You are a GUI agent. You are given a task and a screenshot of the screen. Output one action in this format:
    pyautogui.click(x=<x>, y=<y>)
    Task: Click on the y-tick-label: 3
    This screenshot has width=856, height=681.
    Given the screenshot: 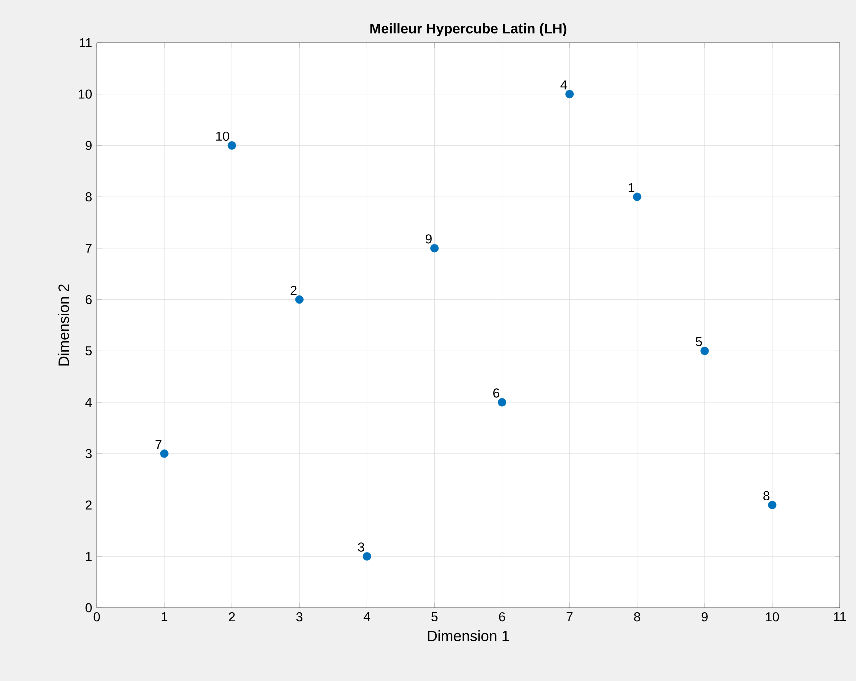 What is the action you would take?
    pyautogui.click(x=89, y=453)
    